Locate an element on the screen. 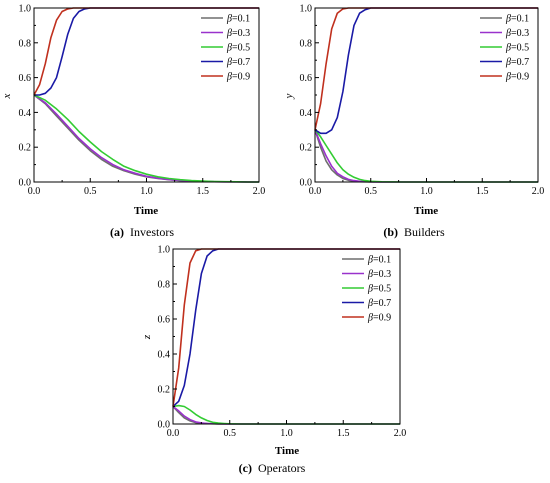  caption-text: Investors is located at coordinates (152, 232).